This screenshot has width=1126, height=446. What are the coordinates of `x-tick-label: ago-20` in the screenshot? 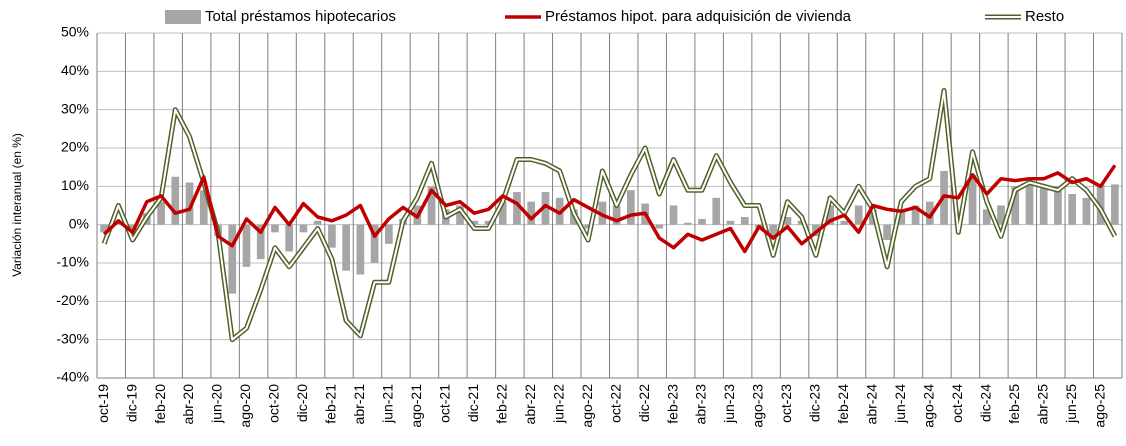 It's located at (245, 406).